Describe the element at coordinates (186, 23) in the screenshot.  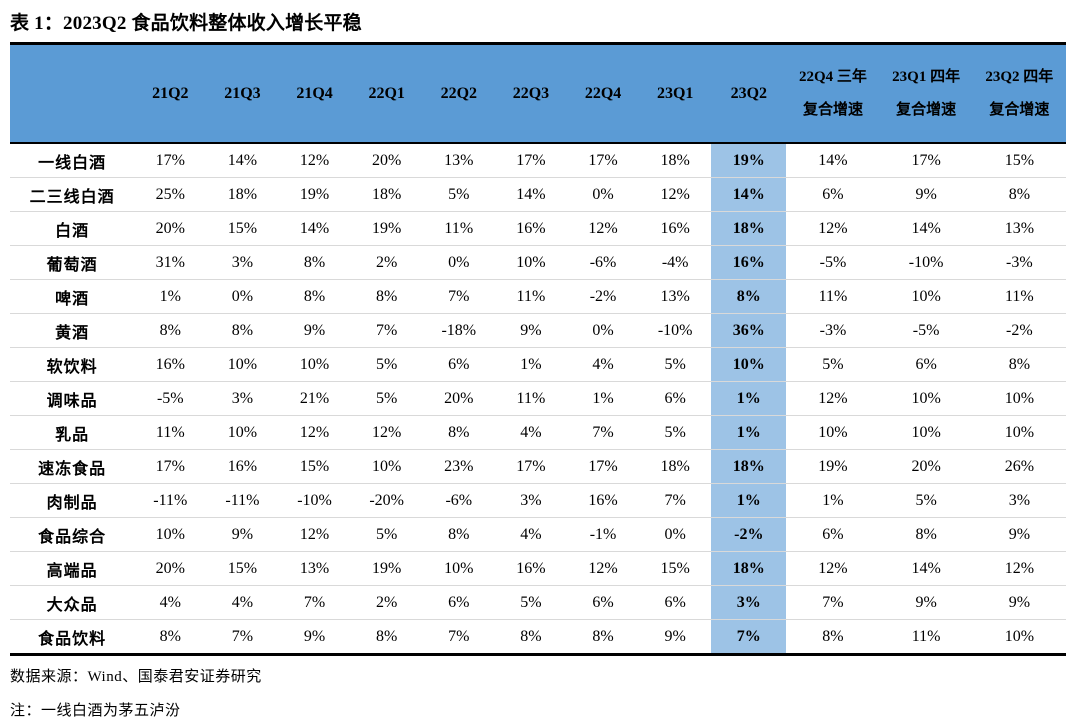
I see `page-title: 表 1：2023Q2 食品饮料整体收入增长平稳` at that location.